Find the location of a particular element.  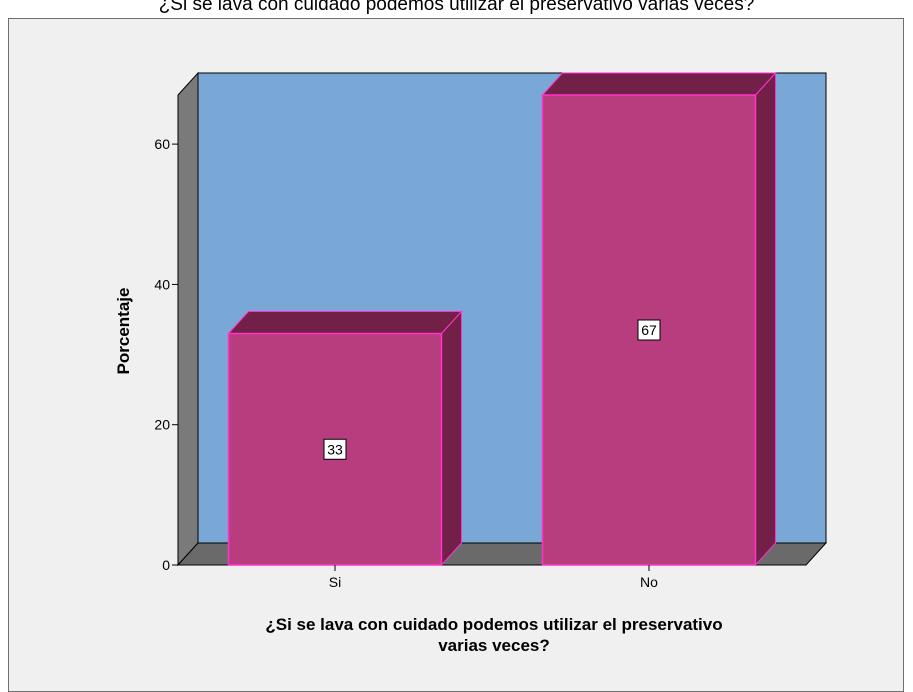

y-axis-label: Porcentaje is located at coordinates (123, 331).